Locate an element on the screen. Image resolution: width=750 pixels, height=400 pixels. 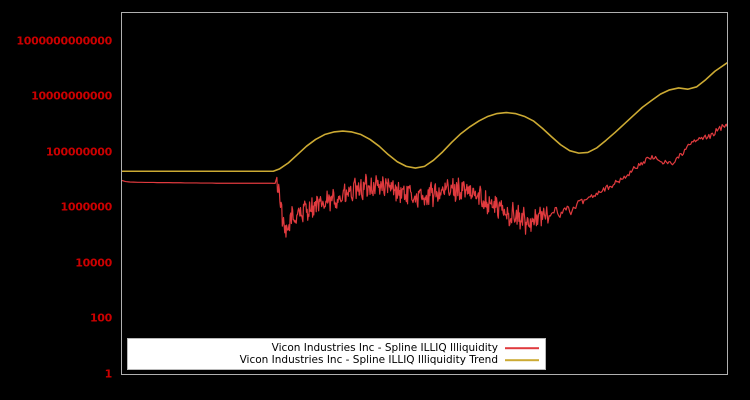
y-axis-tick-label: 10000 is located at coordinates (93, 263).